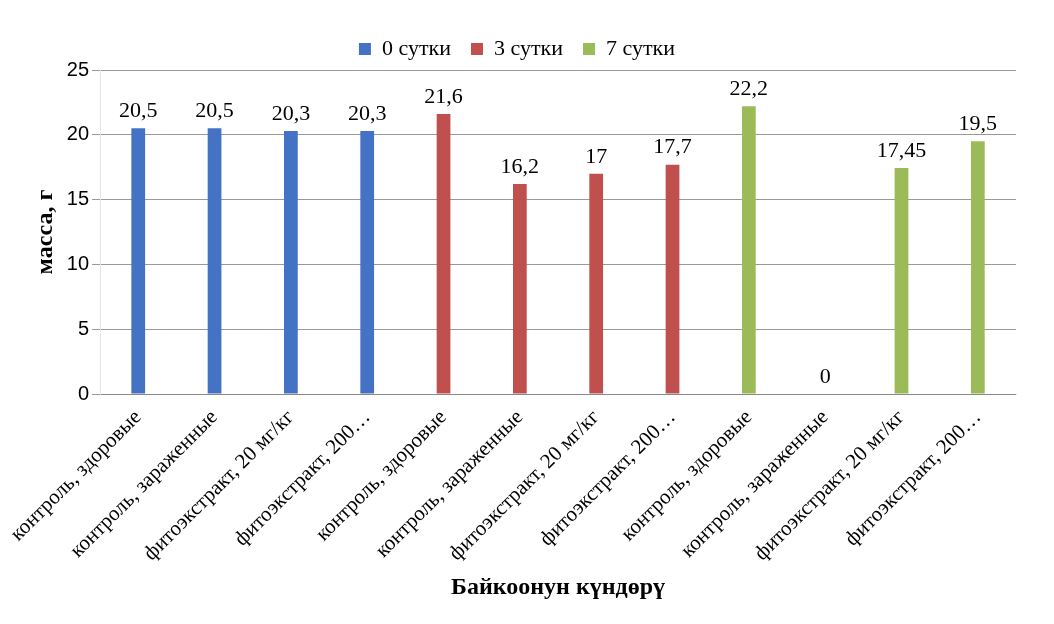 This screenshot has width=1054, height=624. Describe the element at coordinates (83, 327) in the screenshot. I see `y-tick-label: 5` at that location.